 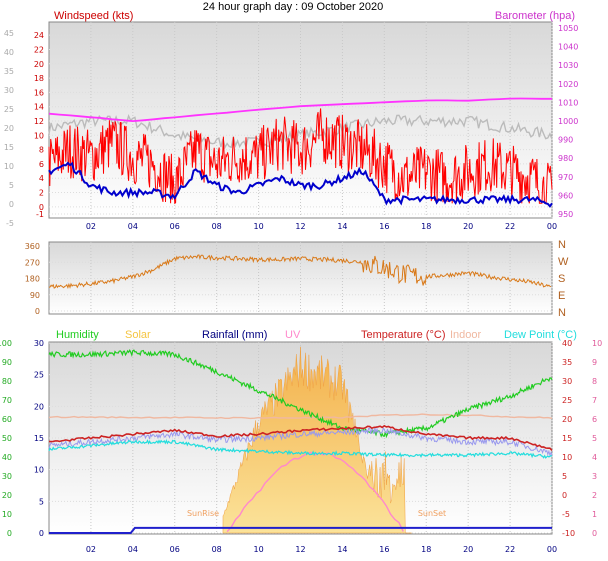 What do you see at coordinates (39, 470) in the screenshot?
I see `rain-y-tick: 10` at bounding box center [39, 470].